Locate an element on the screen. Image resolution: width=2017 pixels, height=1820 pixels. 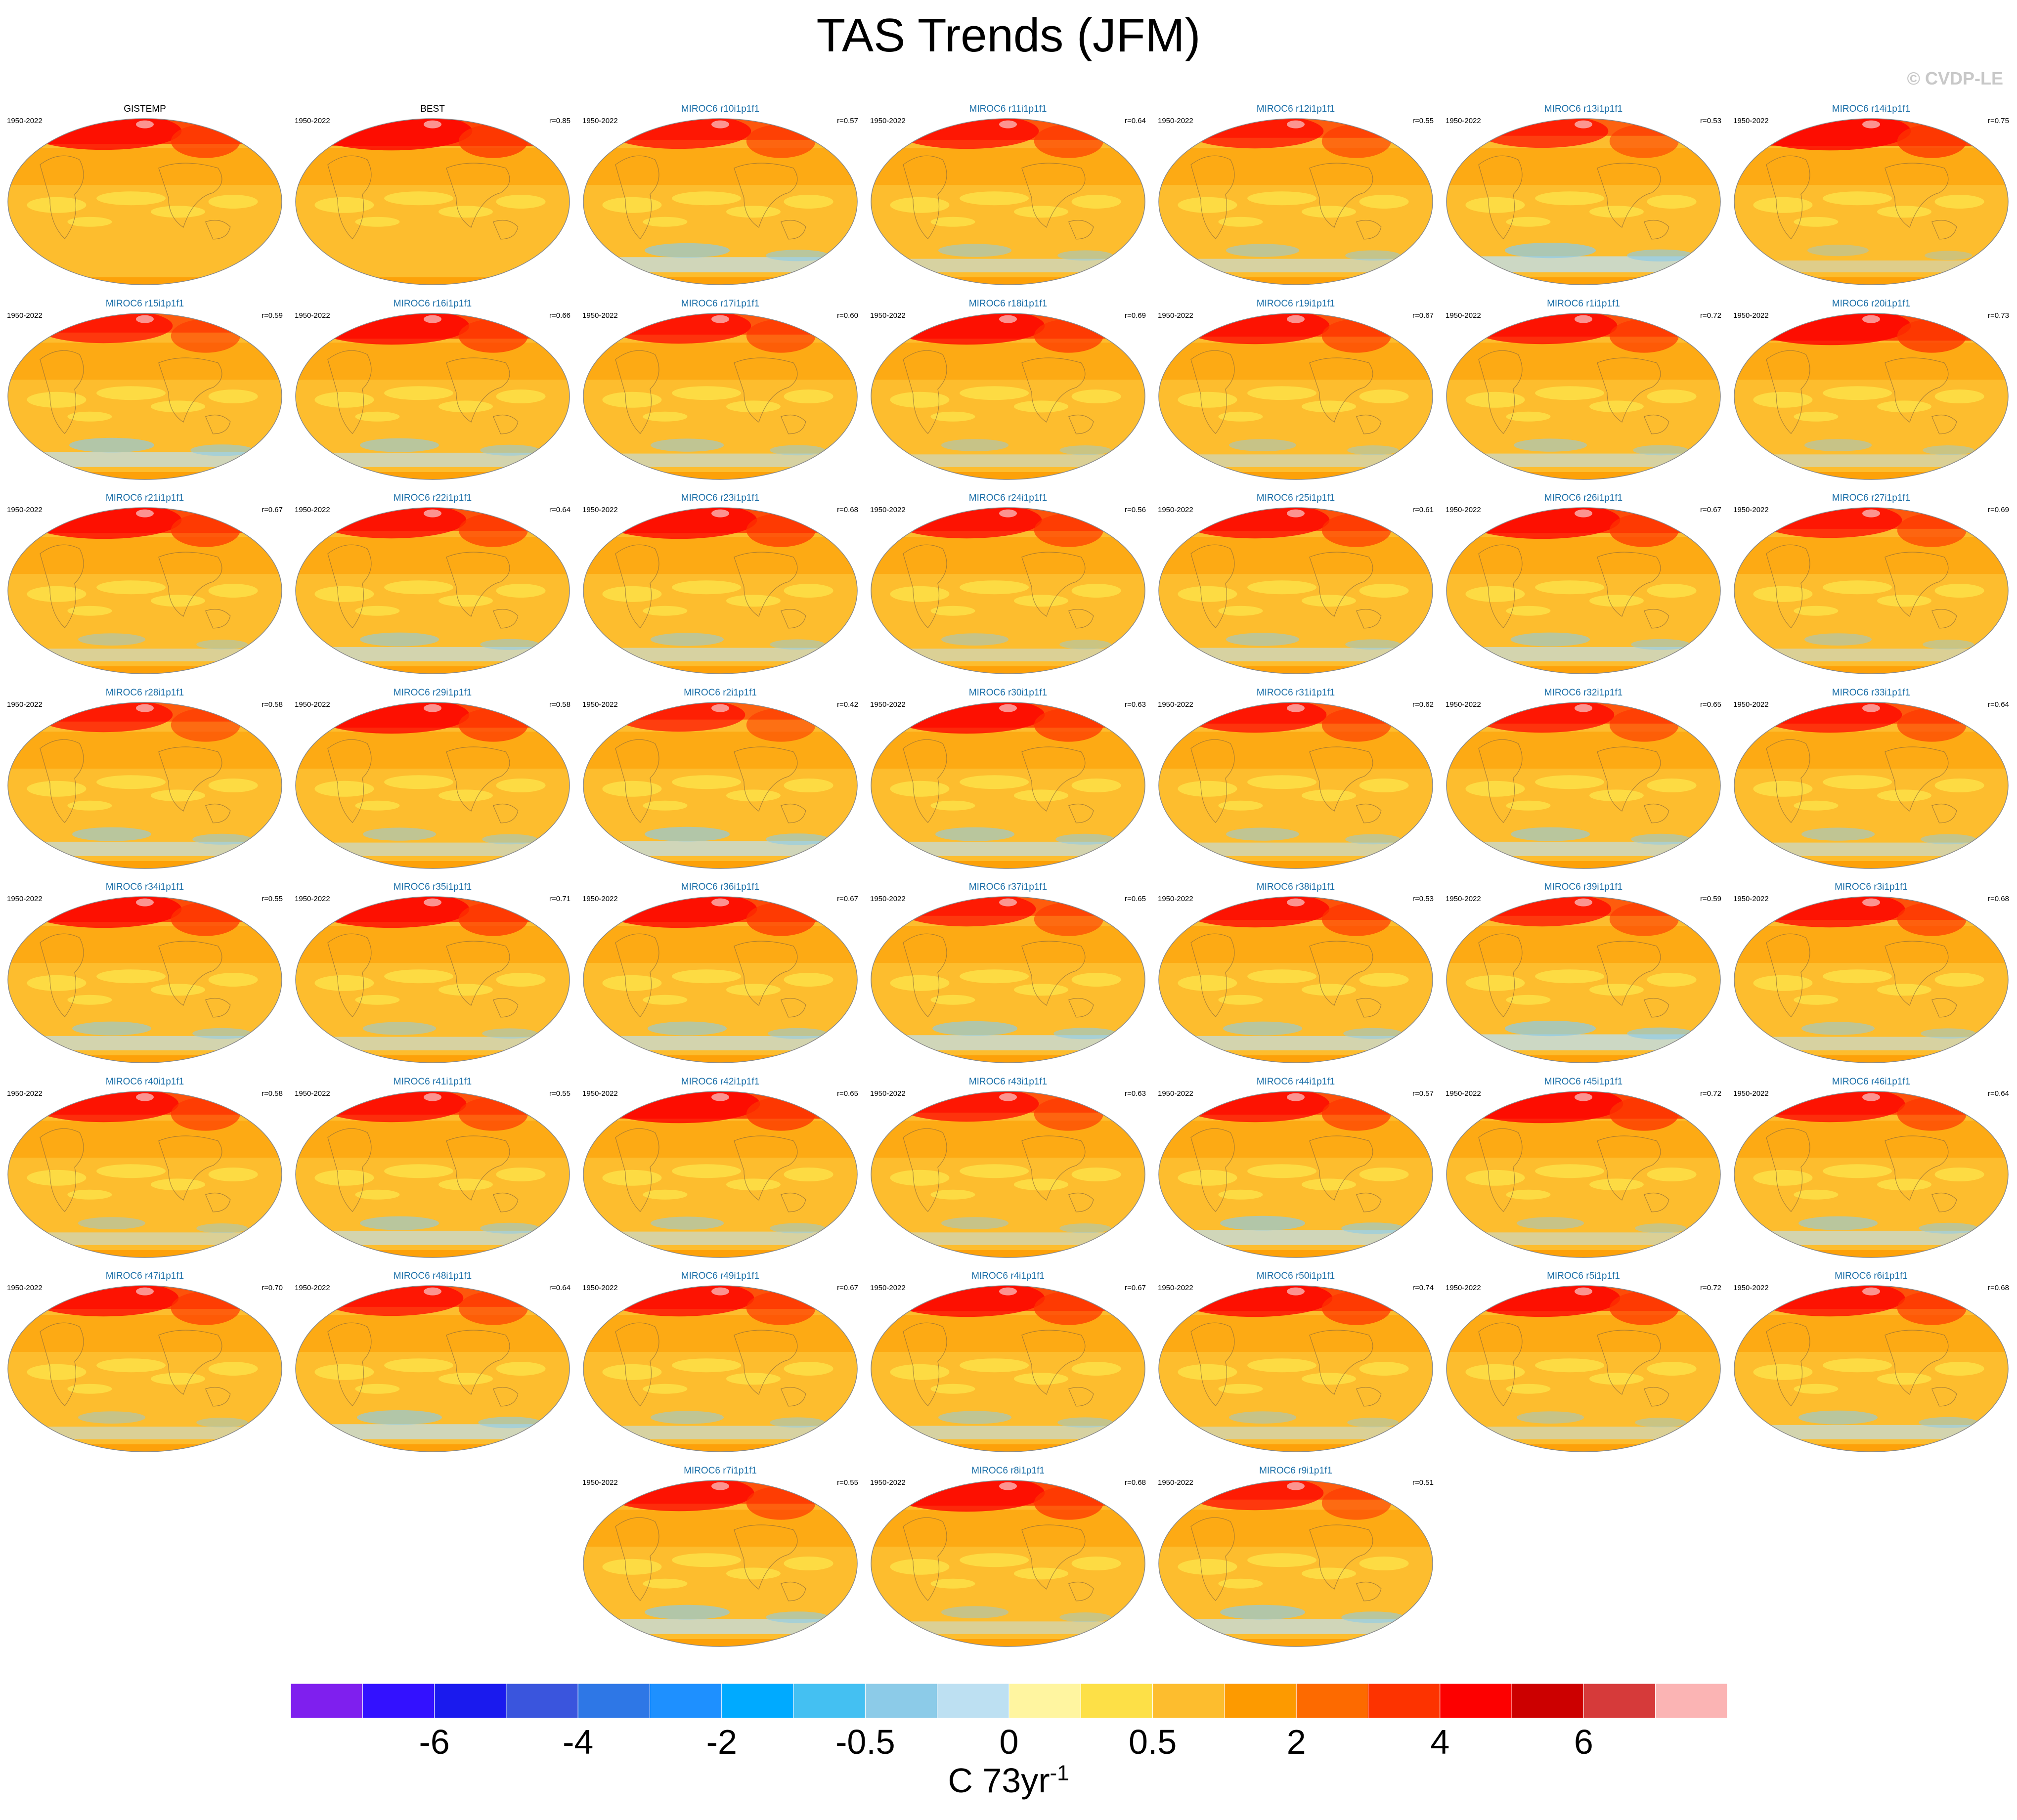
panel-correlation: r=0.56 is located at coordinates (1135, 510).